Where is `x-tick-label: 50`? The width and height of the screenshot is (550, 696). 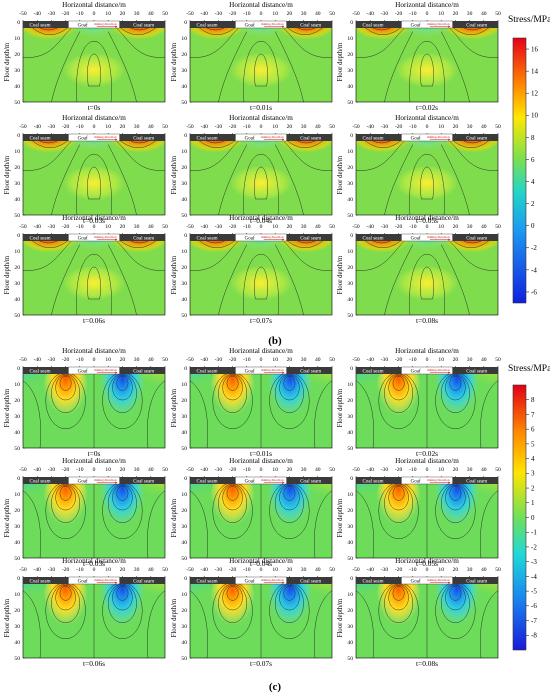
x-tick-label: 50 is located at coordinates (498, 227).